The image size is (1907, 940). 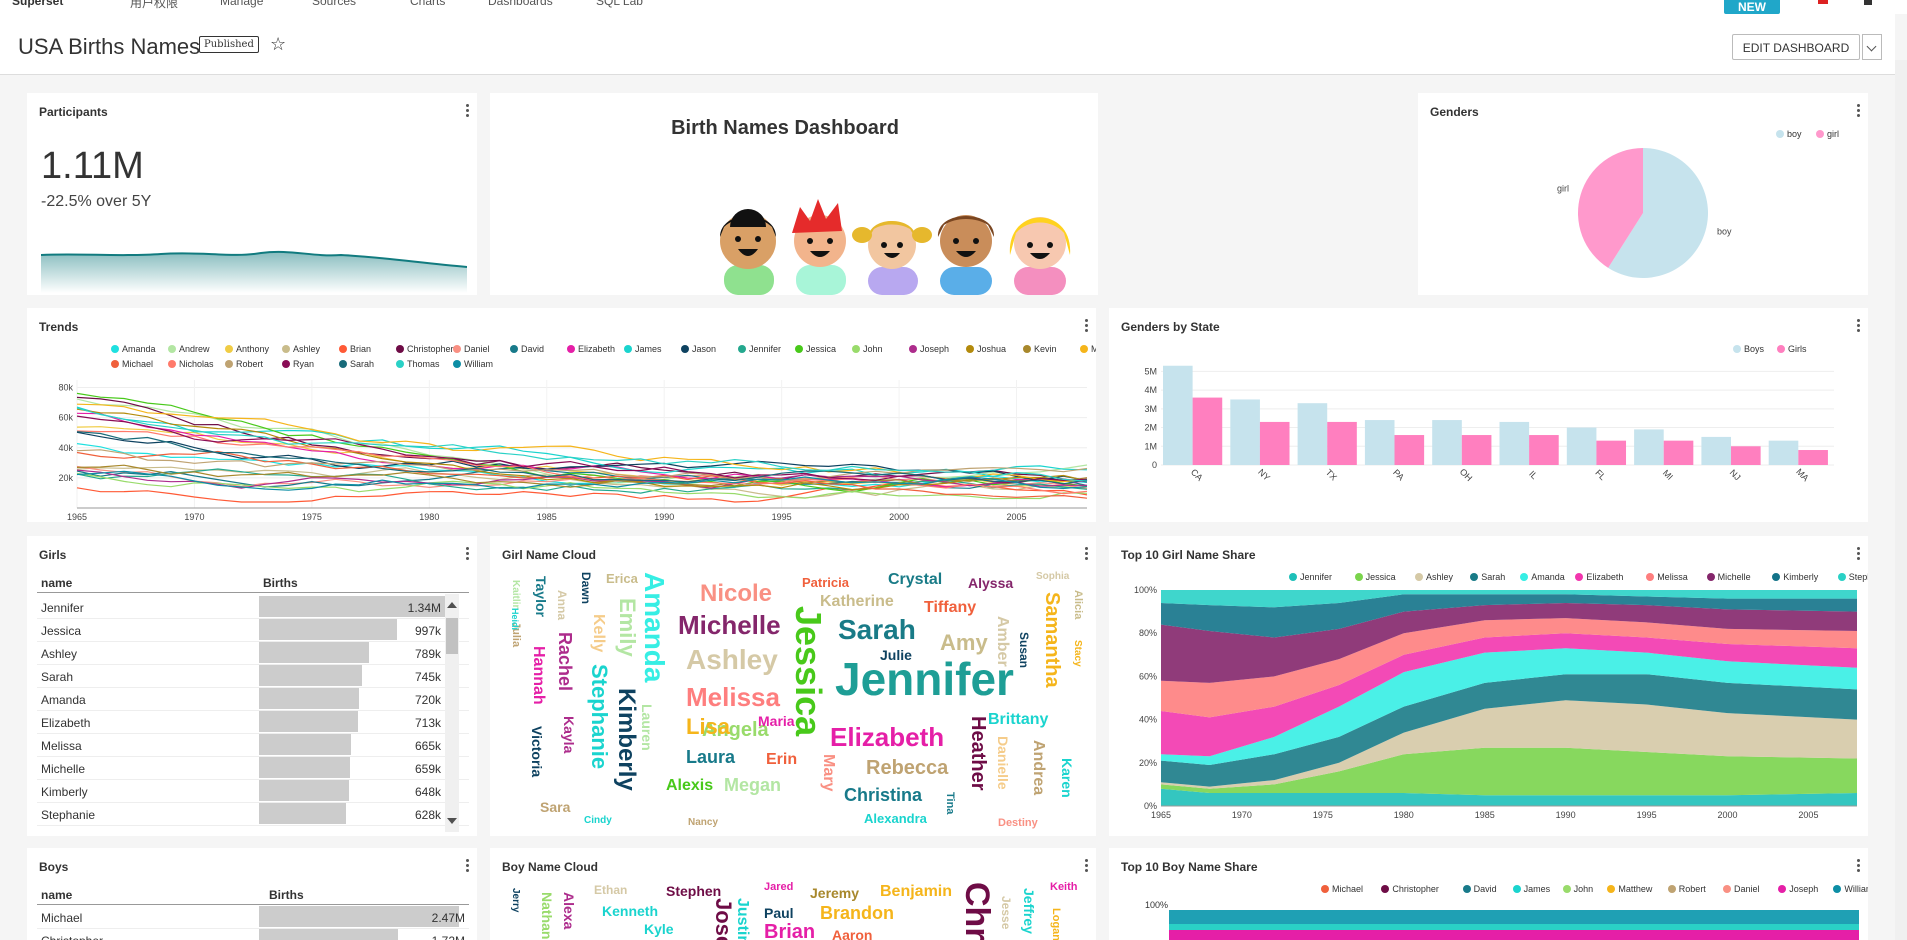 What do you see at coordinates (1509, 797) in the screenshot?
I see `area-series-jennifer` at bounding box center [1509, 797].